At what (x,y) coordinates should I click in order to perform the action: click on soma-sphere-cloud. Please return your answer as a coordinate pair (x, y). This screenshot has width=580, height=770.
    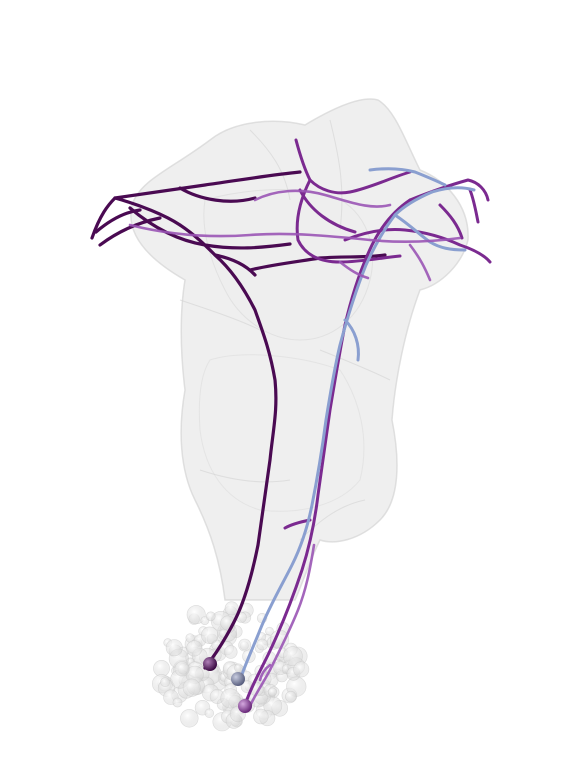
    Looking at the image, I should click on (231, 666).